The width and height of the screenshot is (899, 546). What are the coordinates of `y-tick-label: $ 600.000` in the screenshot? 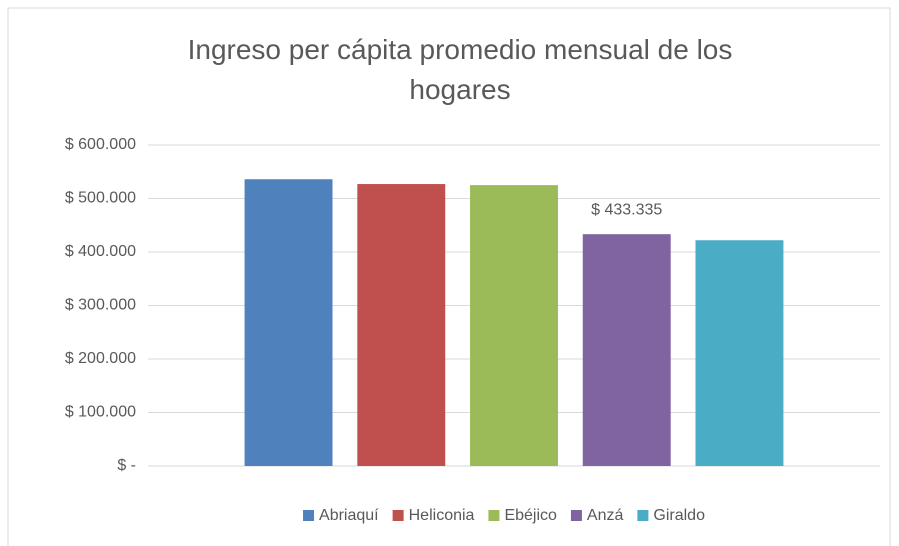 It's located at (100, 144).